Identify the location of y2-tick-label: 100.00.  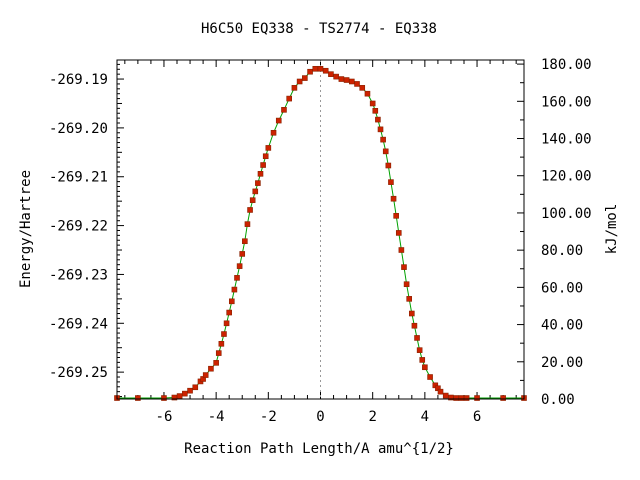
(566, 214).